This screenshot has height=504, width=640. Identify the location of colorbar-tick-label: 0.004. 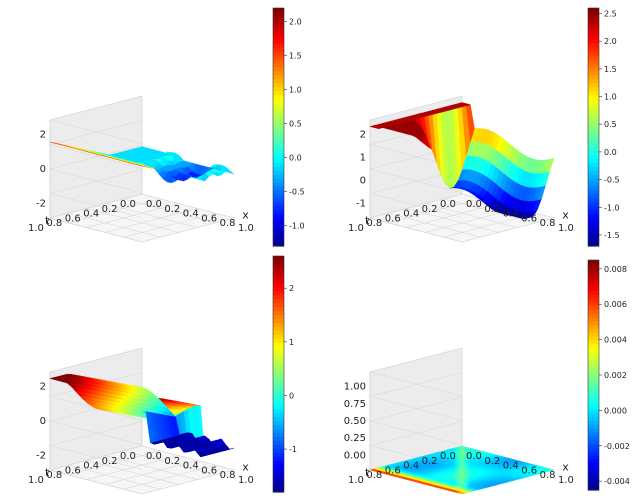
(615, 340).